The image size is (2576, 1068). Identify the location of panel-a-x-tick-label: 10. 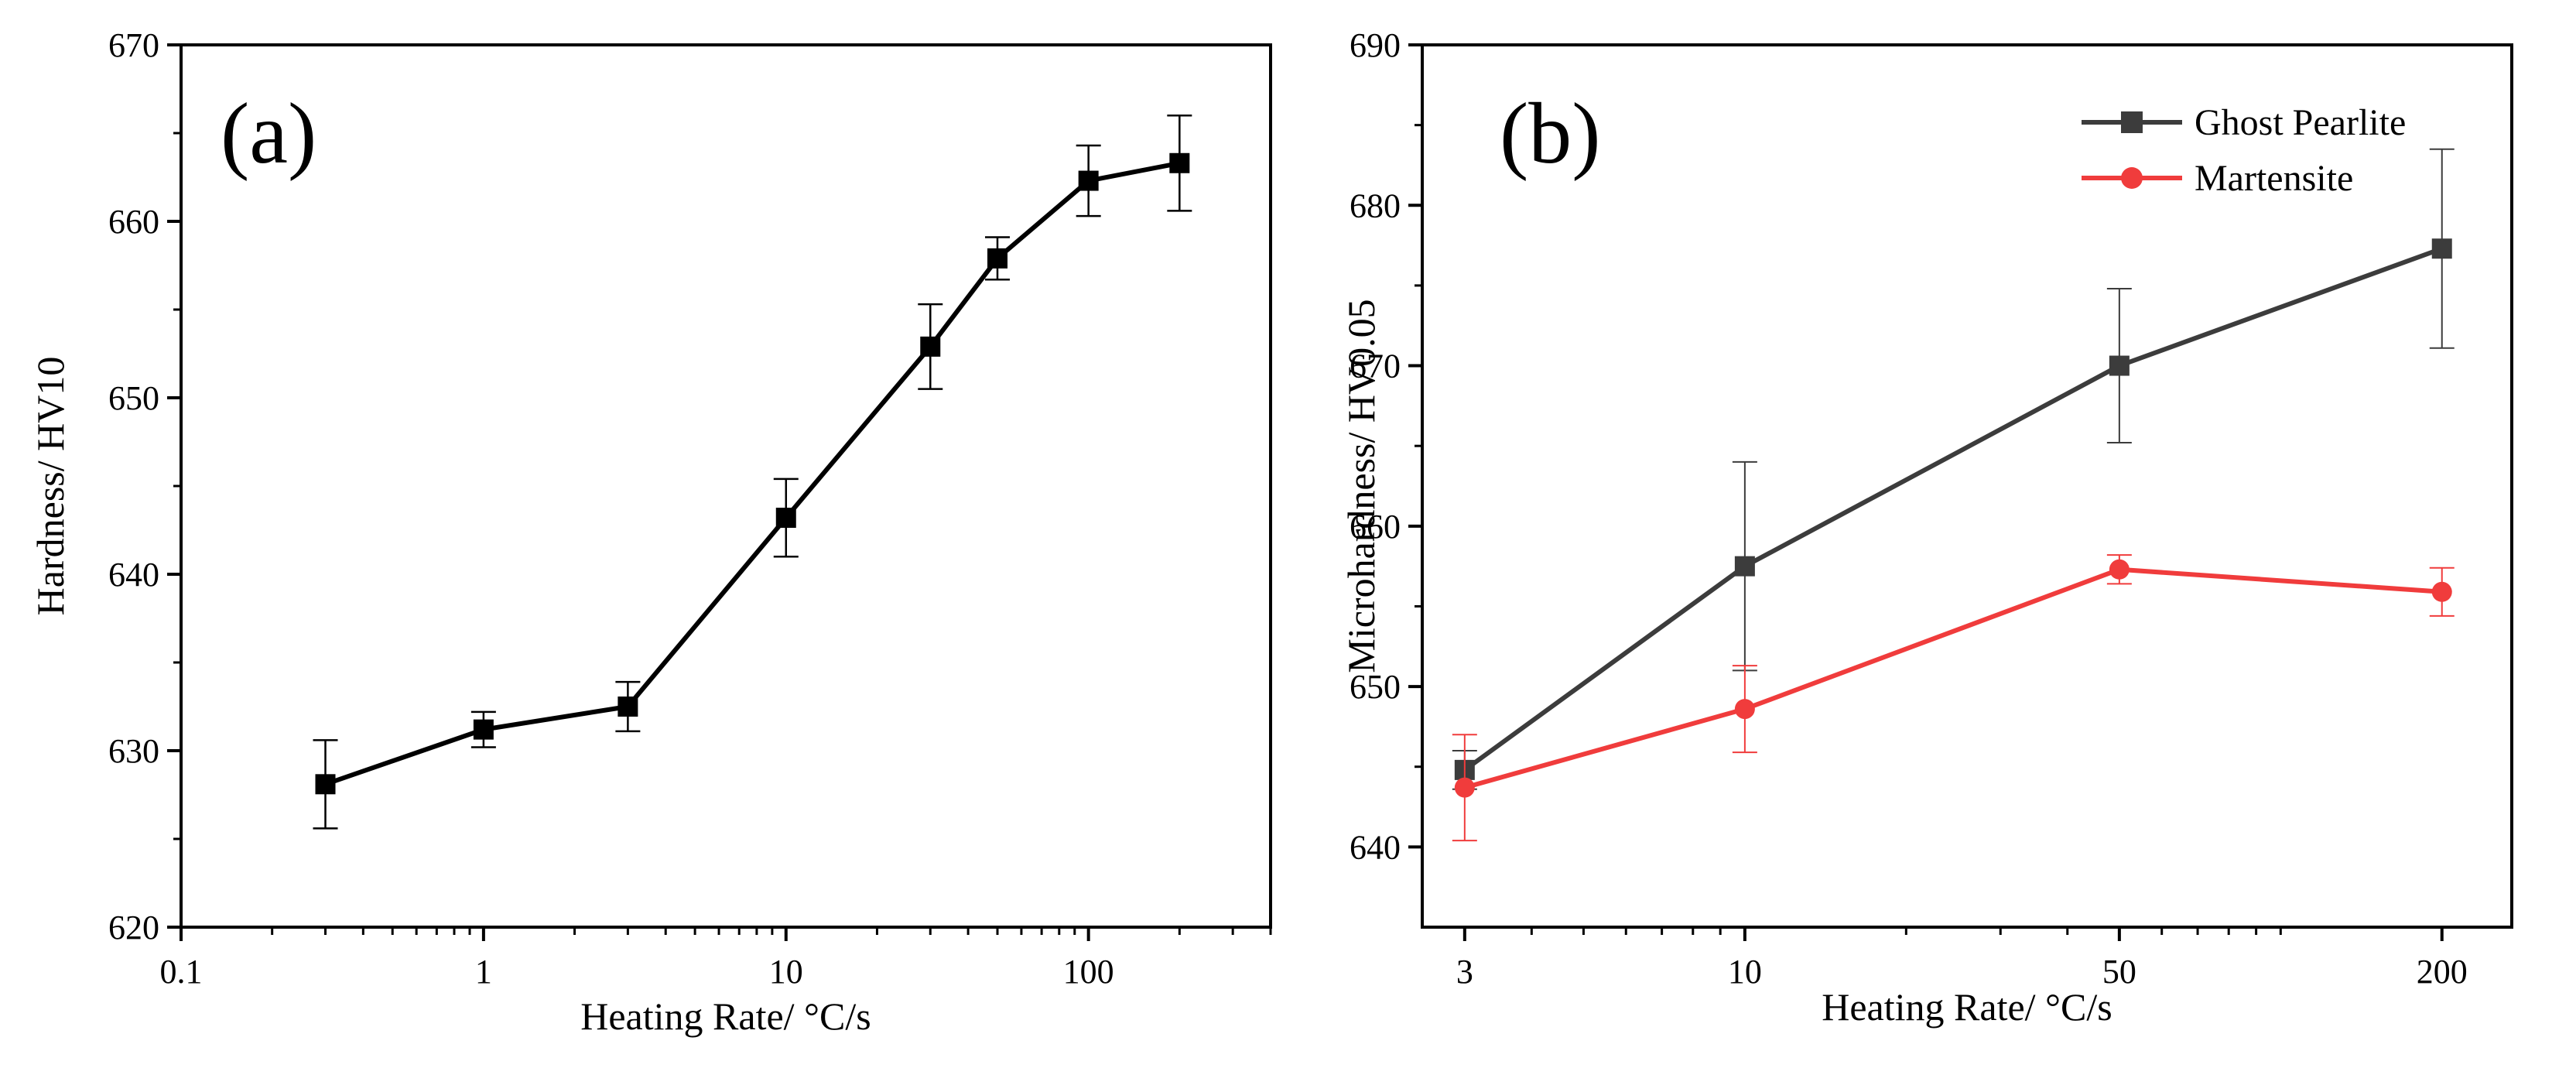
(786, 972).